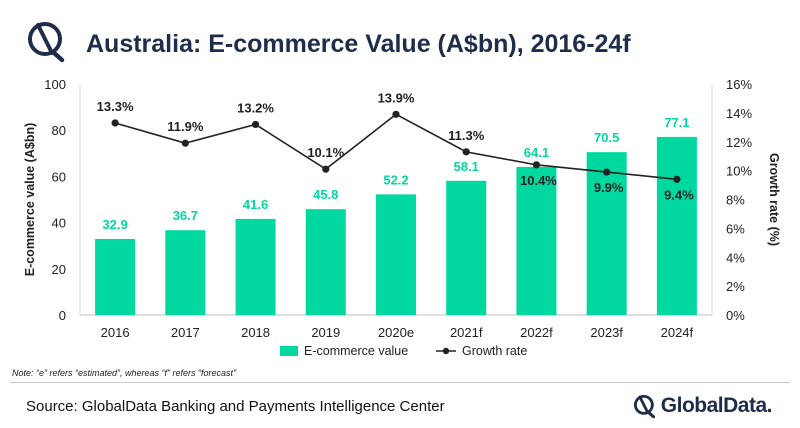 The height and width of the screenshot is (428, 800). What do you see at coordinates (536, 332) in the screenshot?
I see `x-tick-label: 2022f` at bounding box center [536, 332].